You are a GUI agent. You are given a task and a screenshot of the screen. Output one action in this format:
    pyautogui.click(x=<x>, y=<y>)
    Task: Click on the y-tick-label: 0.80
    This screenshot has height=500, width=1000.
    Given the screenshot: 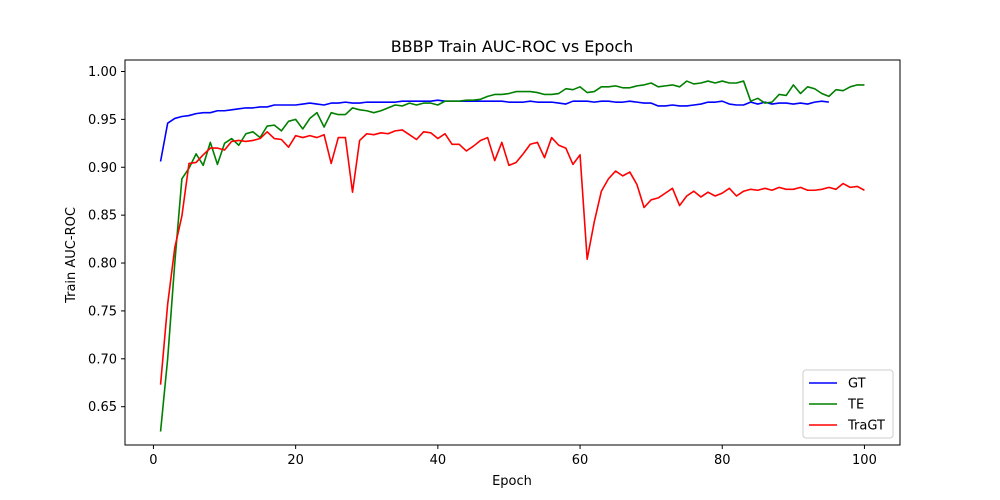 What is the action you would take?
    pyautogui.click(x=102, y=264)
    